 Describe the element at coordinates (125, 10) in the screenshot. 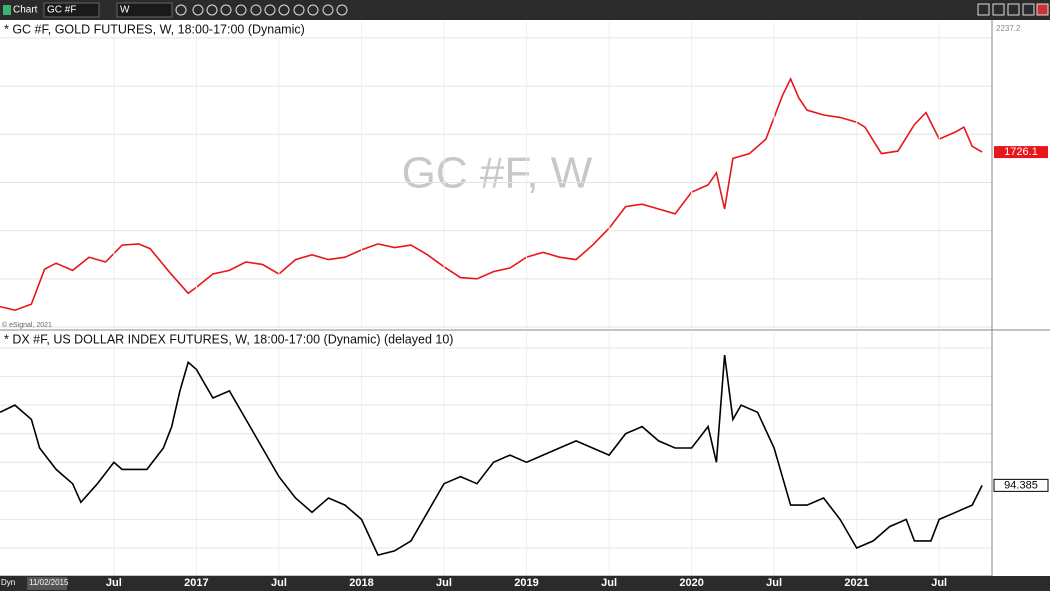

I see `interval-input: W` at that location.